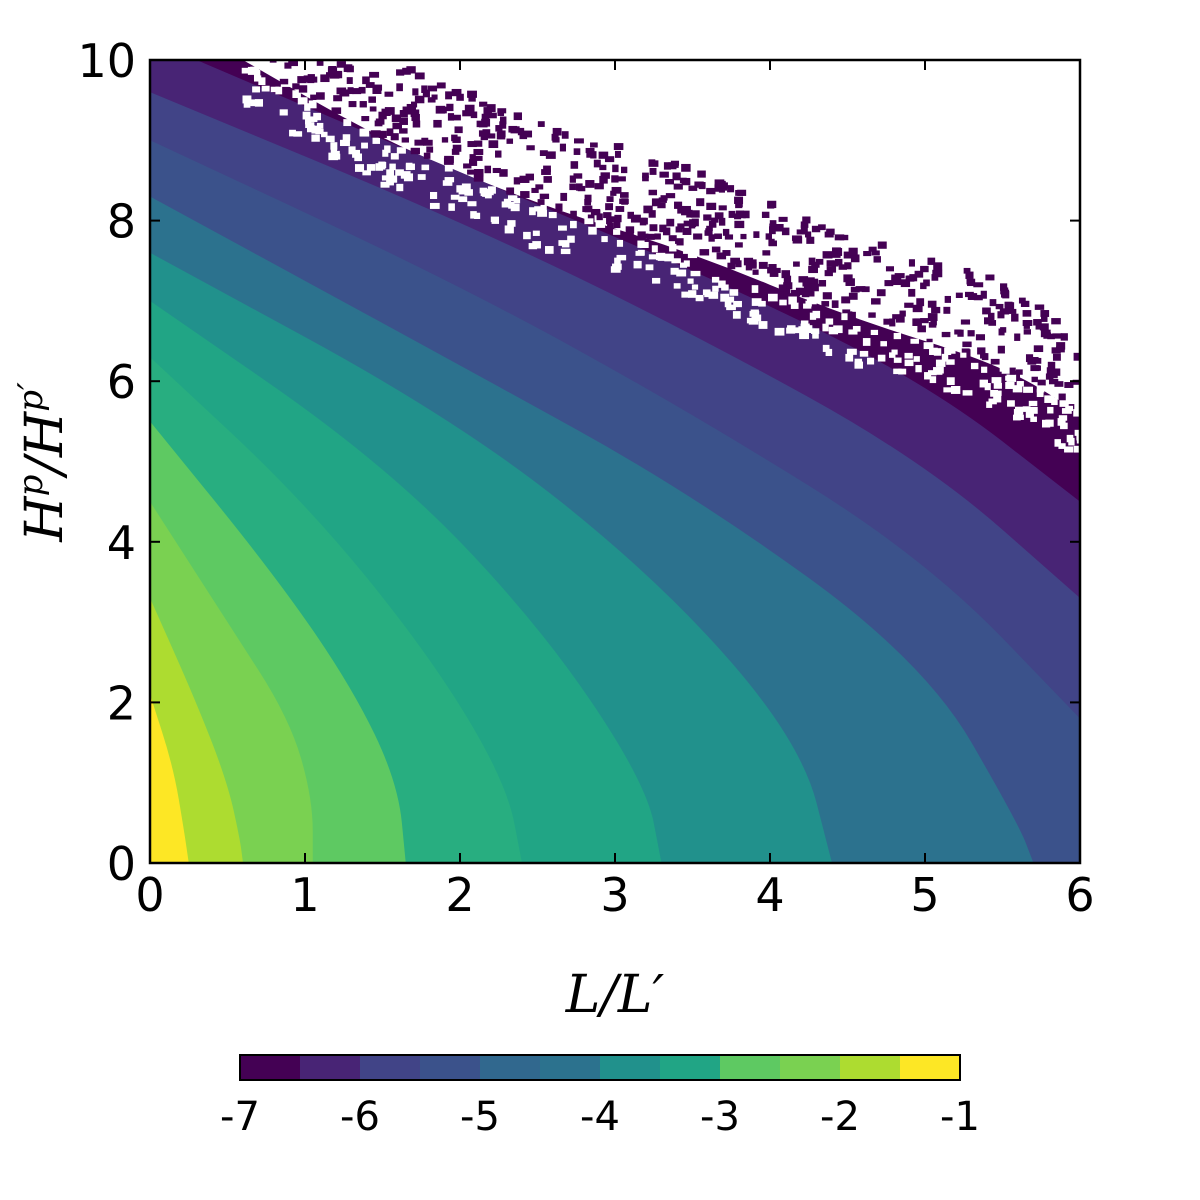  I want to click on x-tick-label: 2, so click(459, 895).